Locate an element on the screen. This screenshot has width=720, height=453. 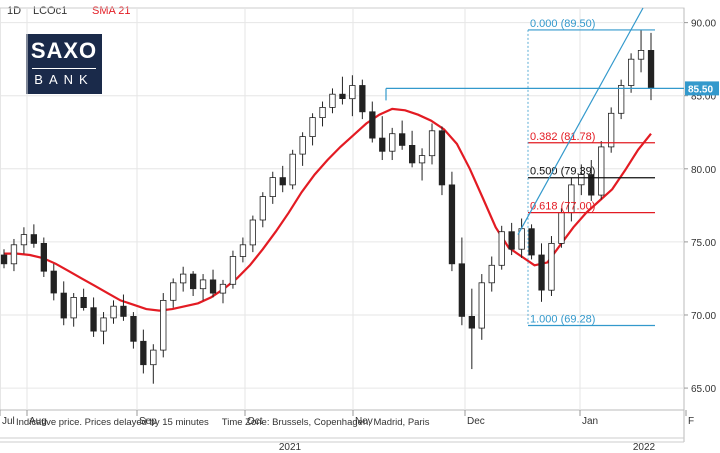
y-tick-label: 70.00 is located at coordinates (703, 316).